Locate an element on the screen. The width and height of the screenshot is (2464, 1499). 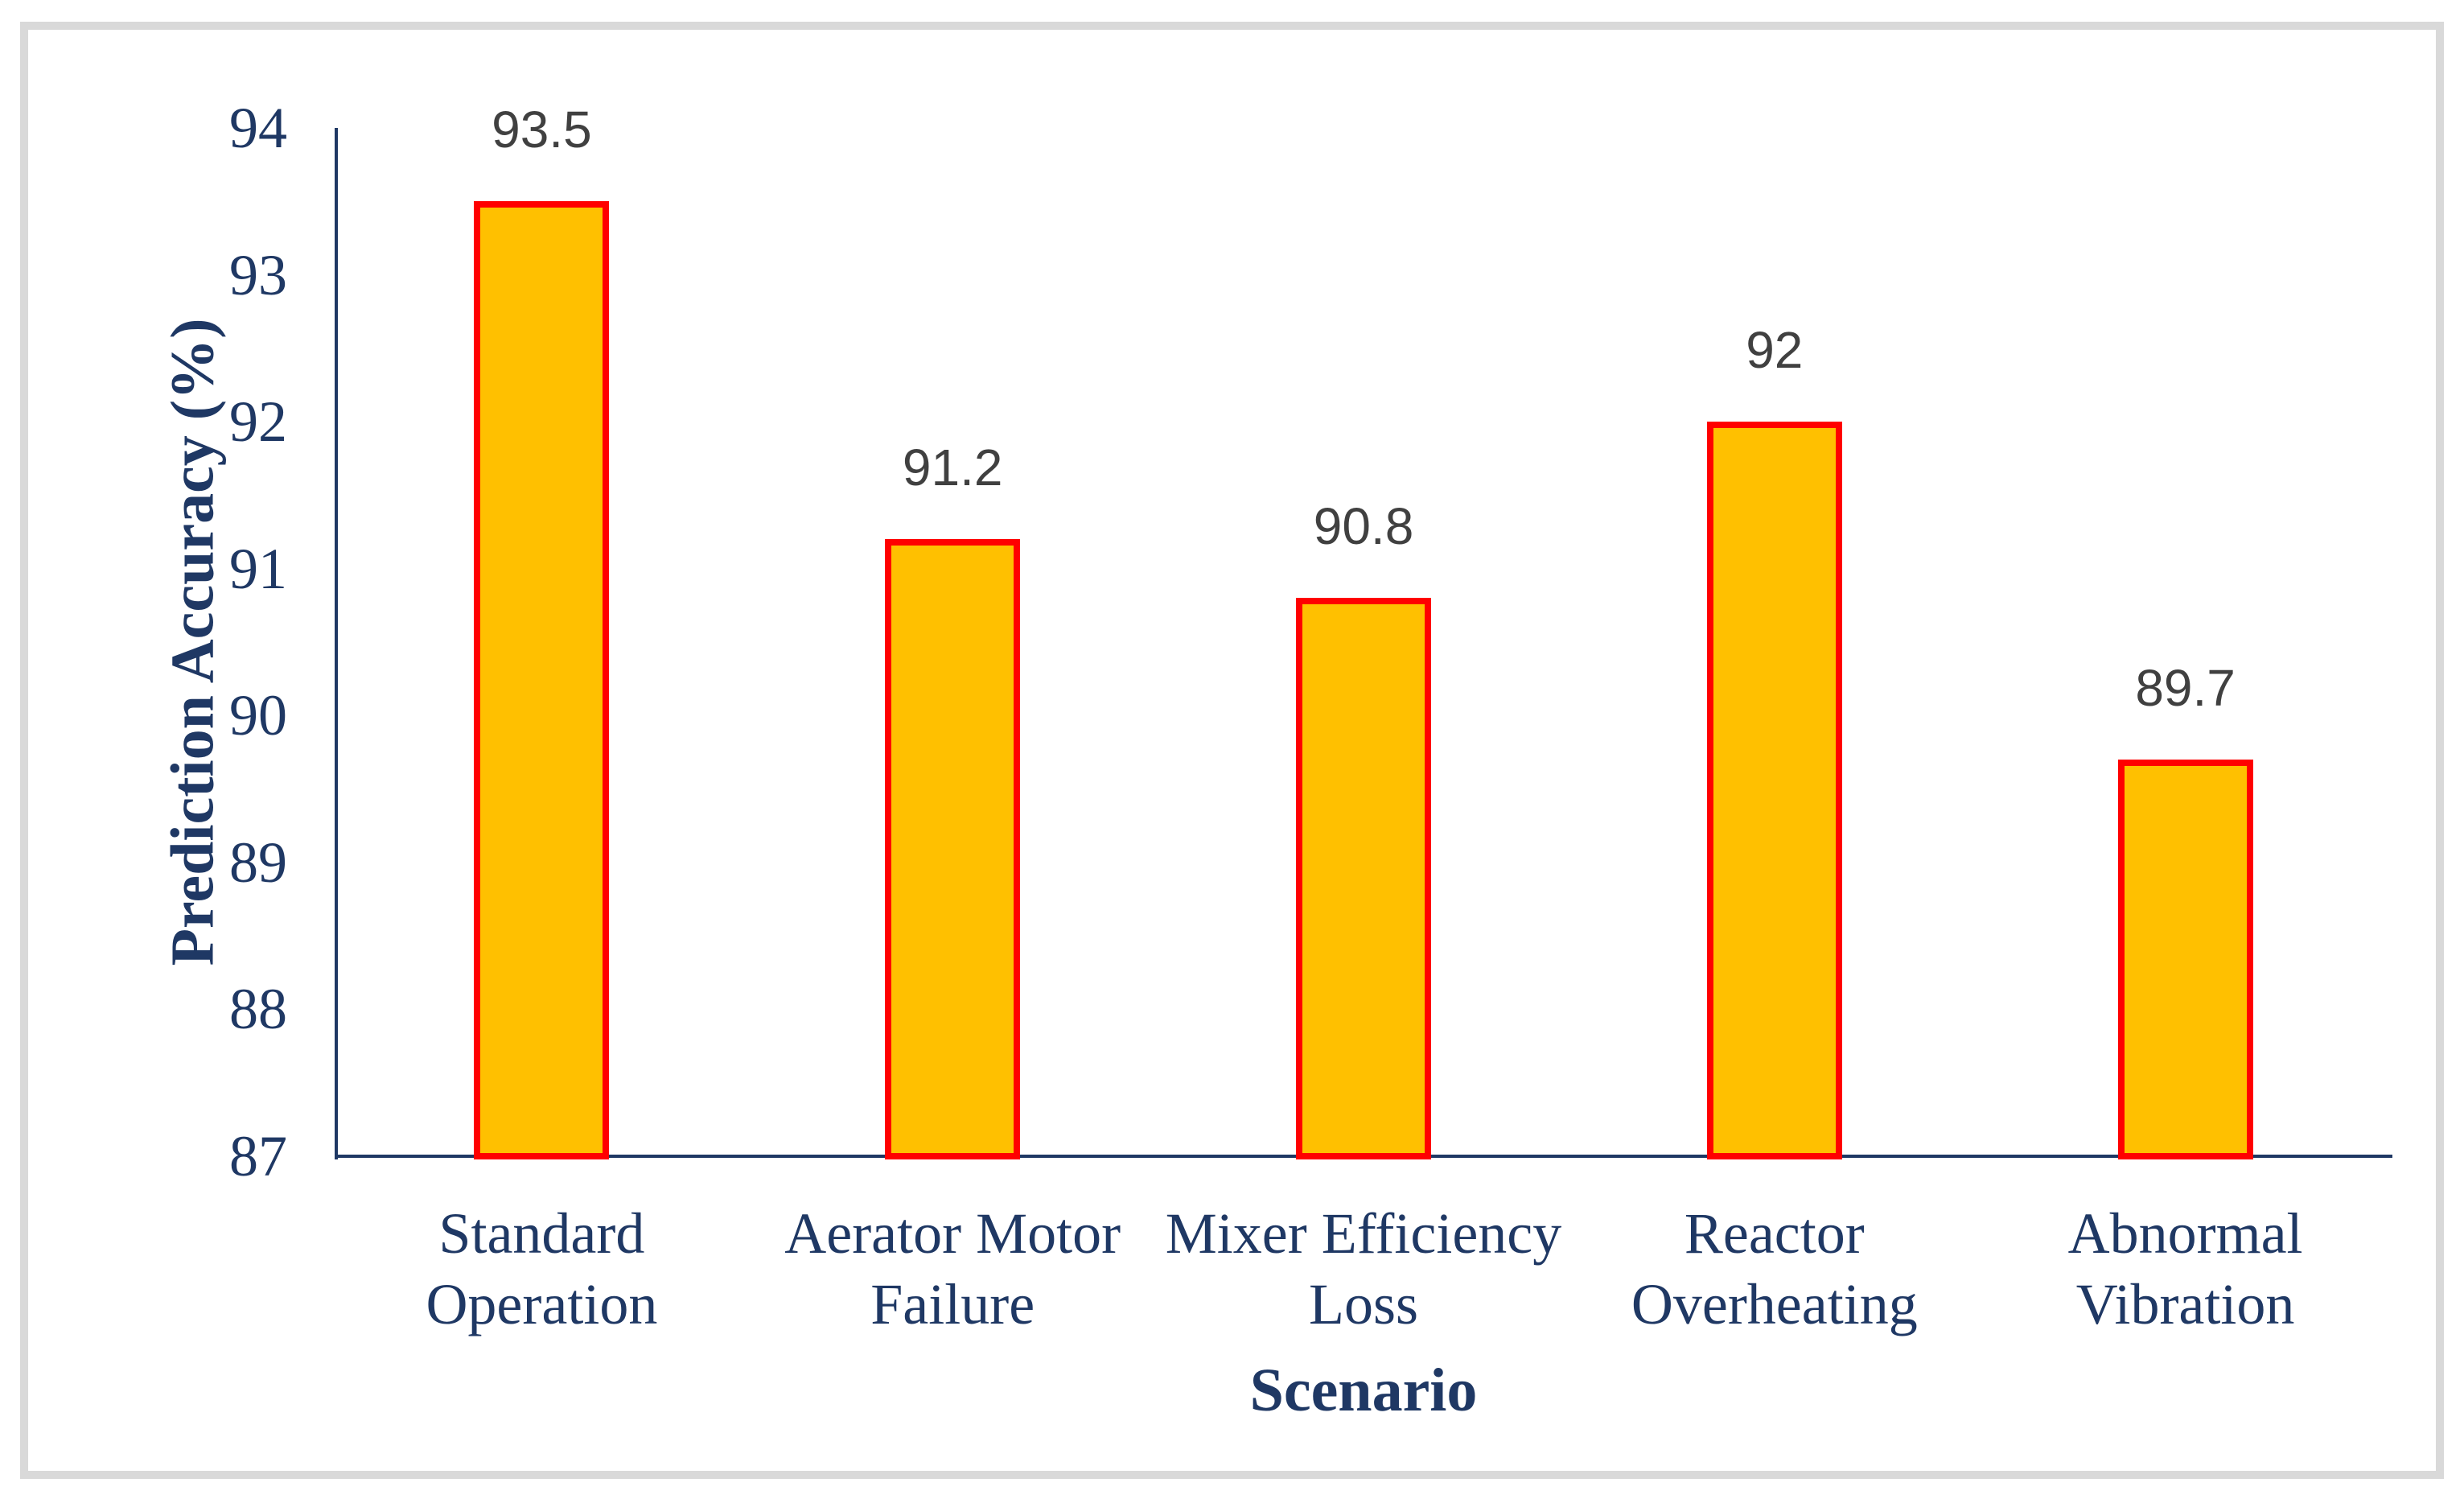
bar-value-label: 93.5 is located at coordinates (542, 130).